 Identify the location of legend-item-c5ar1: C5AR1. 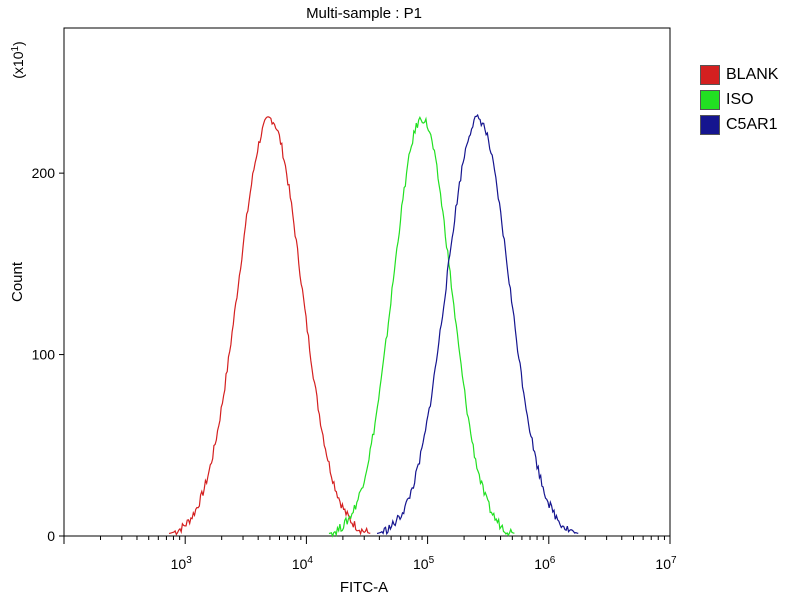
(739, 124).